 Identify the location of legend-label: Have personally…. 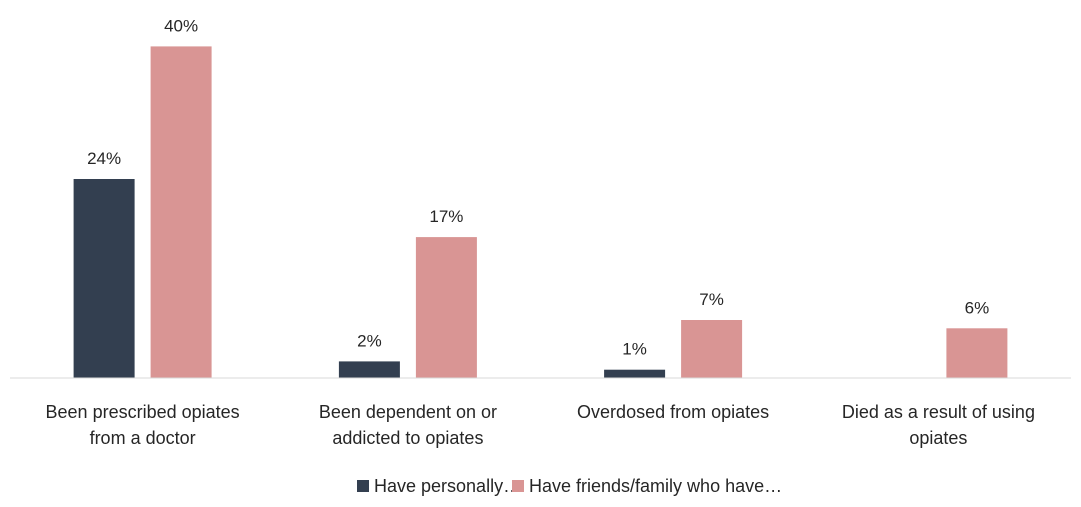
(447, 486).